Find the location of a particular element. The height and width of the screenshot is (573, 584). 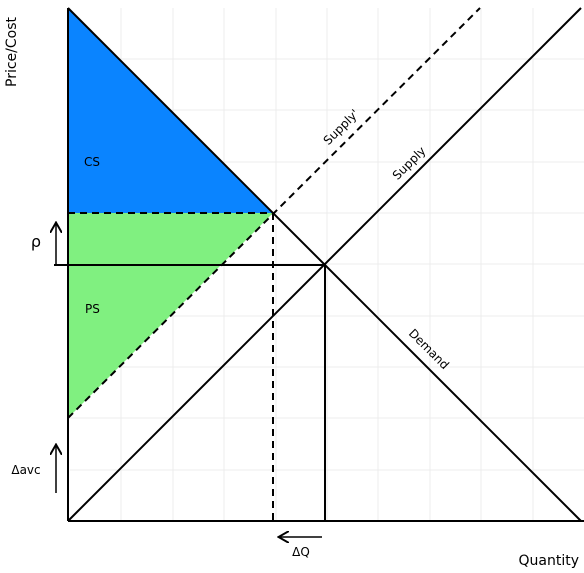

consumer-surplus-label: CS is located at coordinates (92, 162).